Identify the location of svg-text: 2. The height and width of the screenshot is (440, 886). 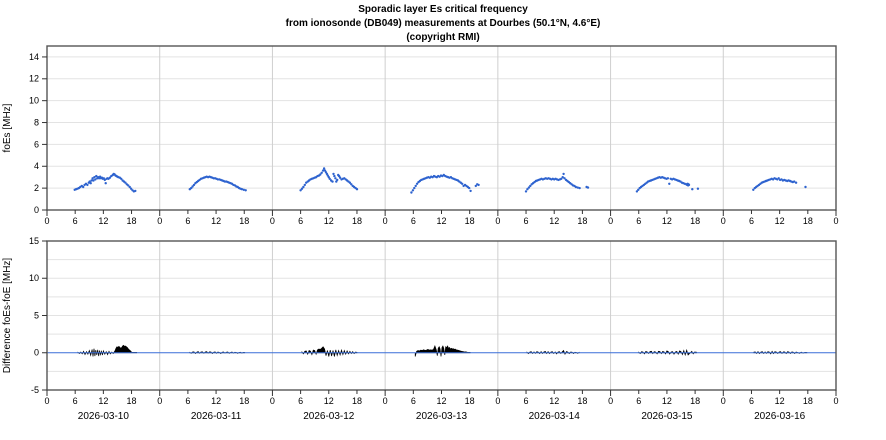
(36, 188).